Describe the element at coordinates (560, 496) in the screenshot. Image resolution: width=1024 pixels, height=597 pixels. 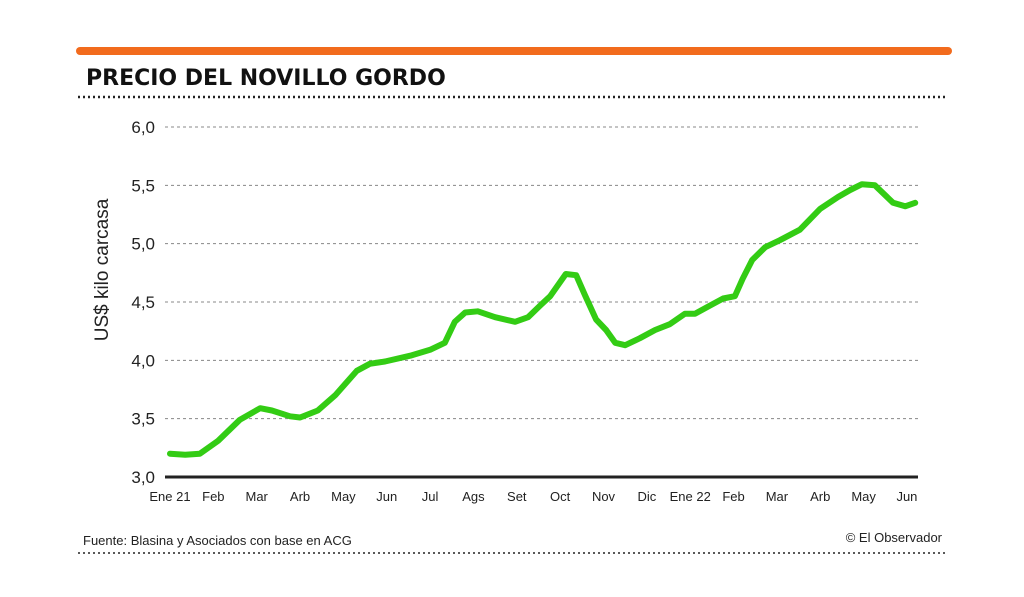
I see `x-tick-label: Oct` at that location.